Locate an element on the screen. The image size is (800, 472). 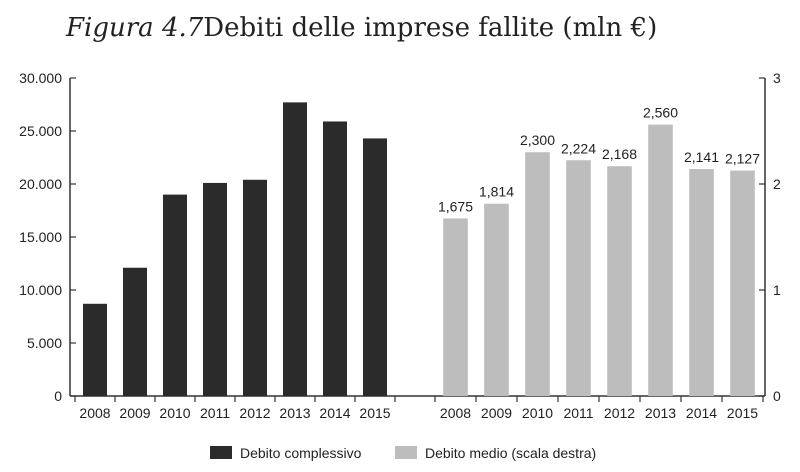
y-tick-label-left: 5.000 is located at coordinates (44, 343).